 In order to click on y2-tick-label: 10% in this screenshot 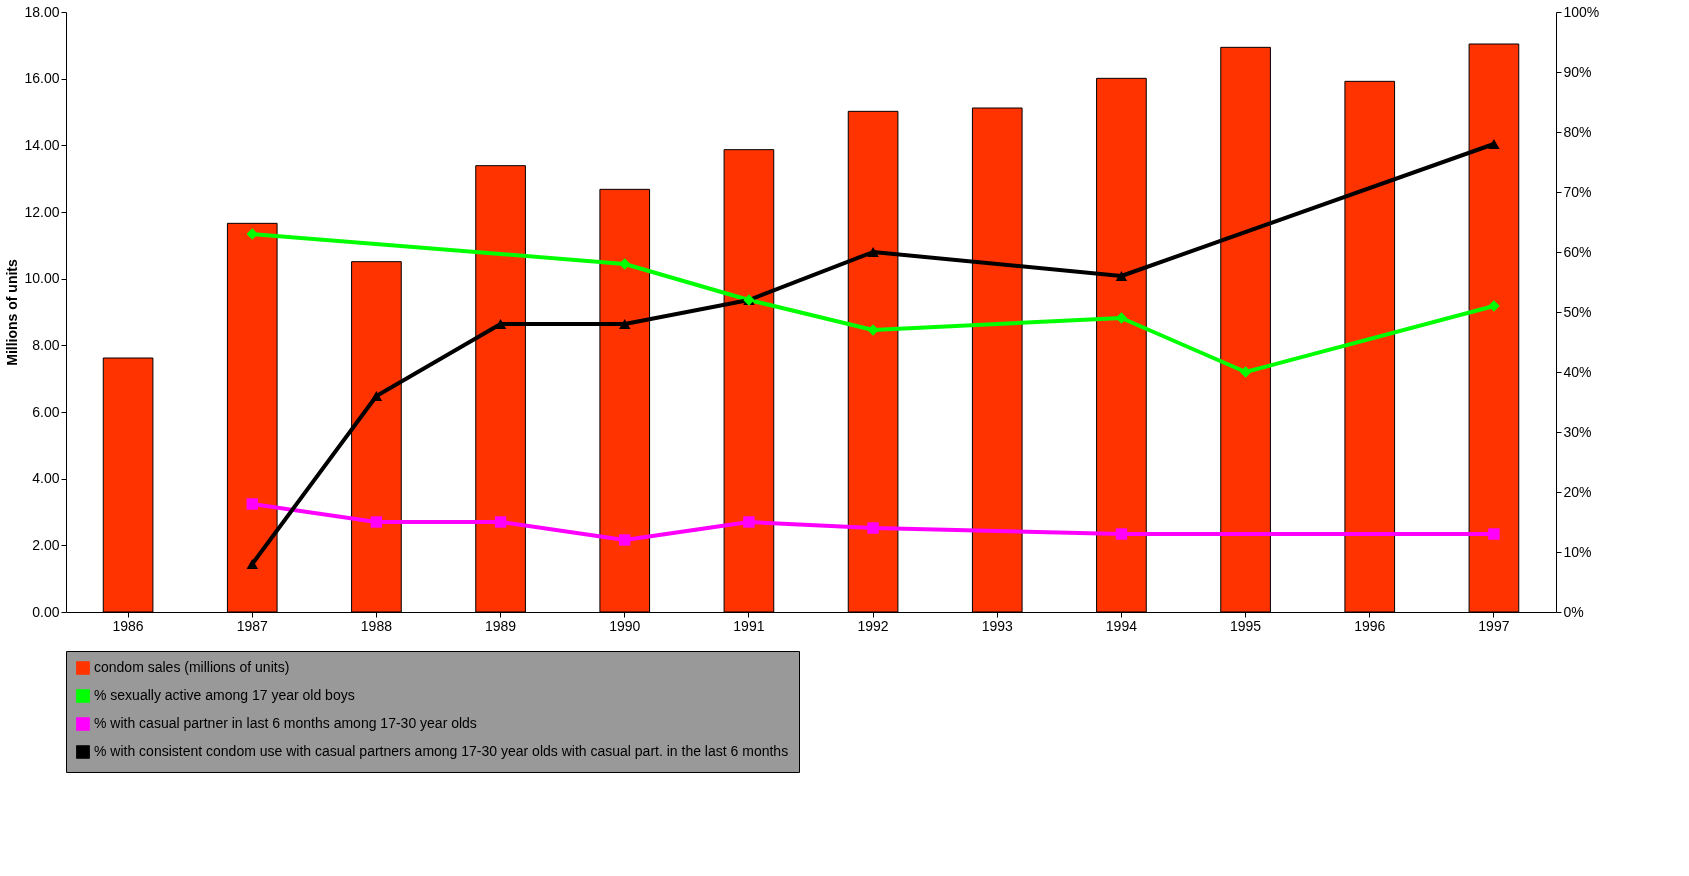, I will do `click(1577, 551)`.